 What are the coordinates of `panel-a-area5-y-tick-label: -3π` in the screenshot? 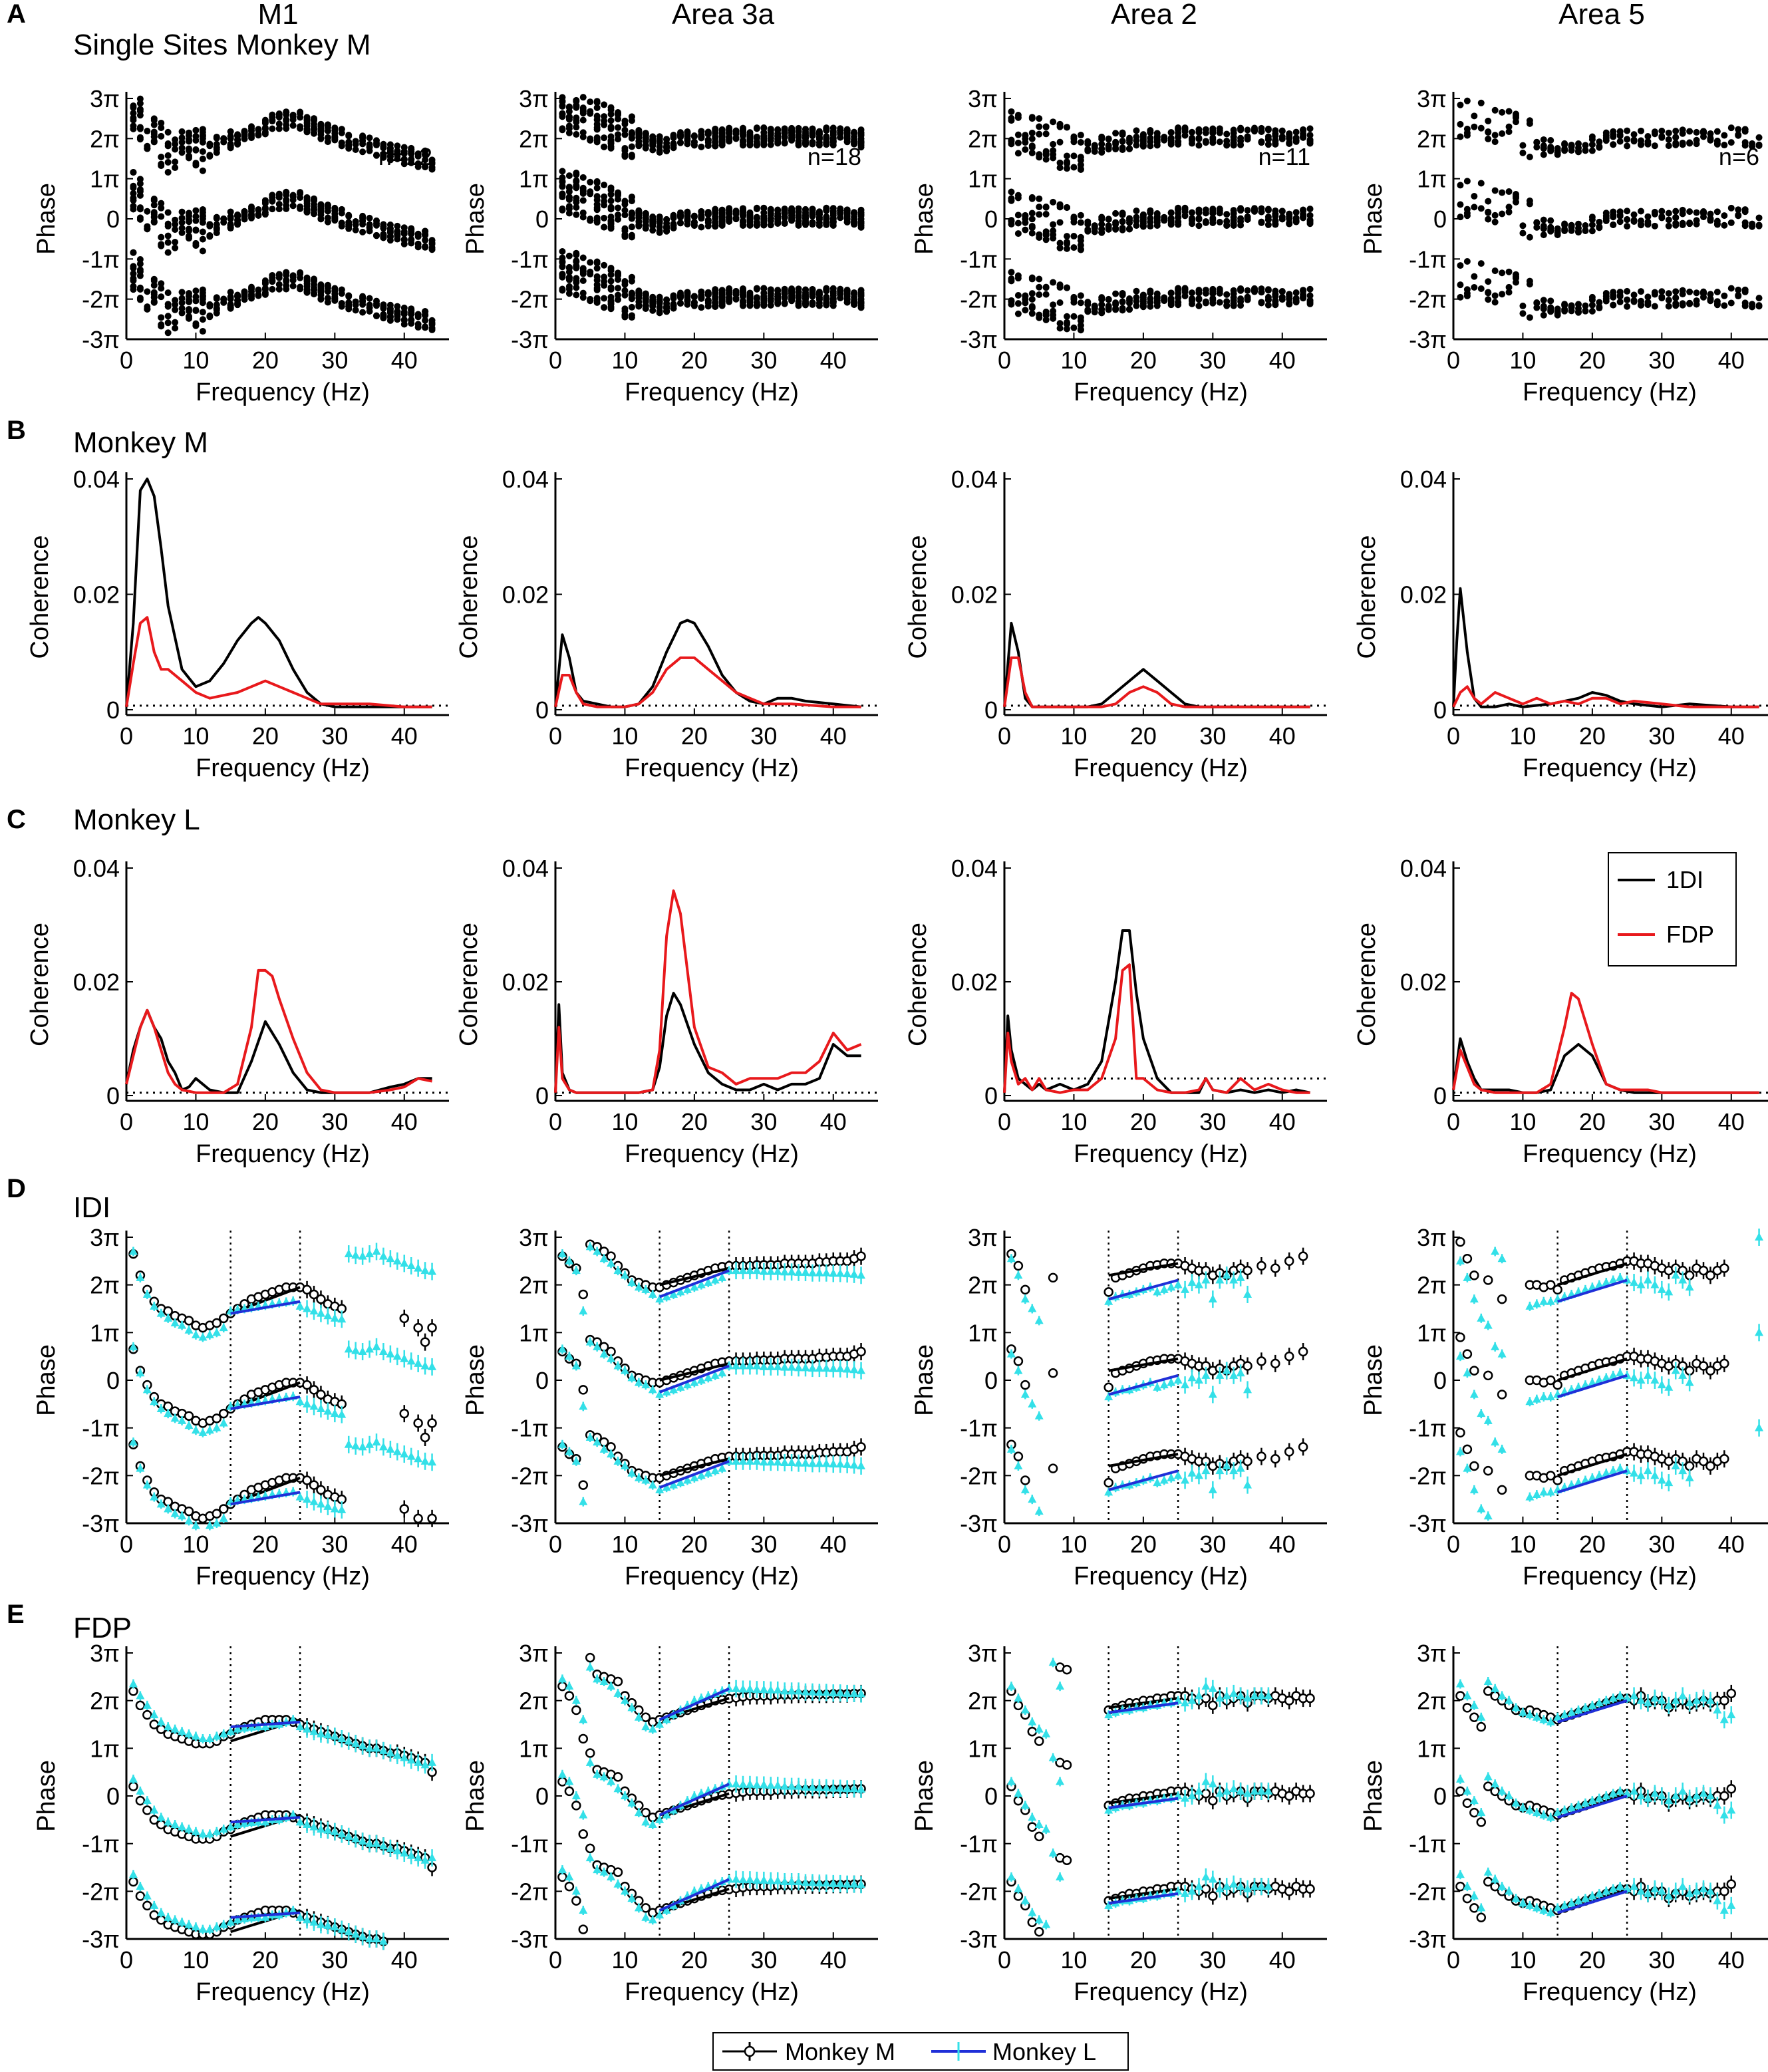 It's located at (1428, 339).